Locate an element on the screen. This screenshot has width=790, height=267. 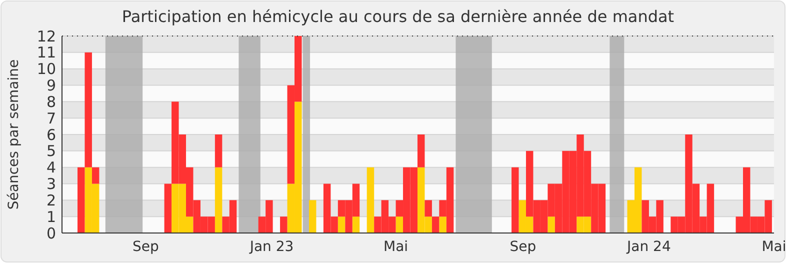
y-axis-title: Séances par semaine is located at coordinates (14, 134).